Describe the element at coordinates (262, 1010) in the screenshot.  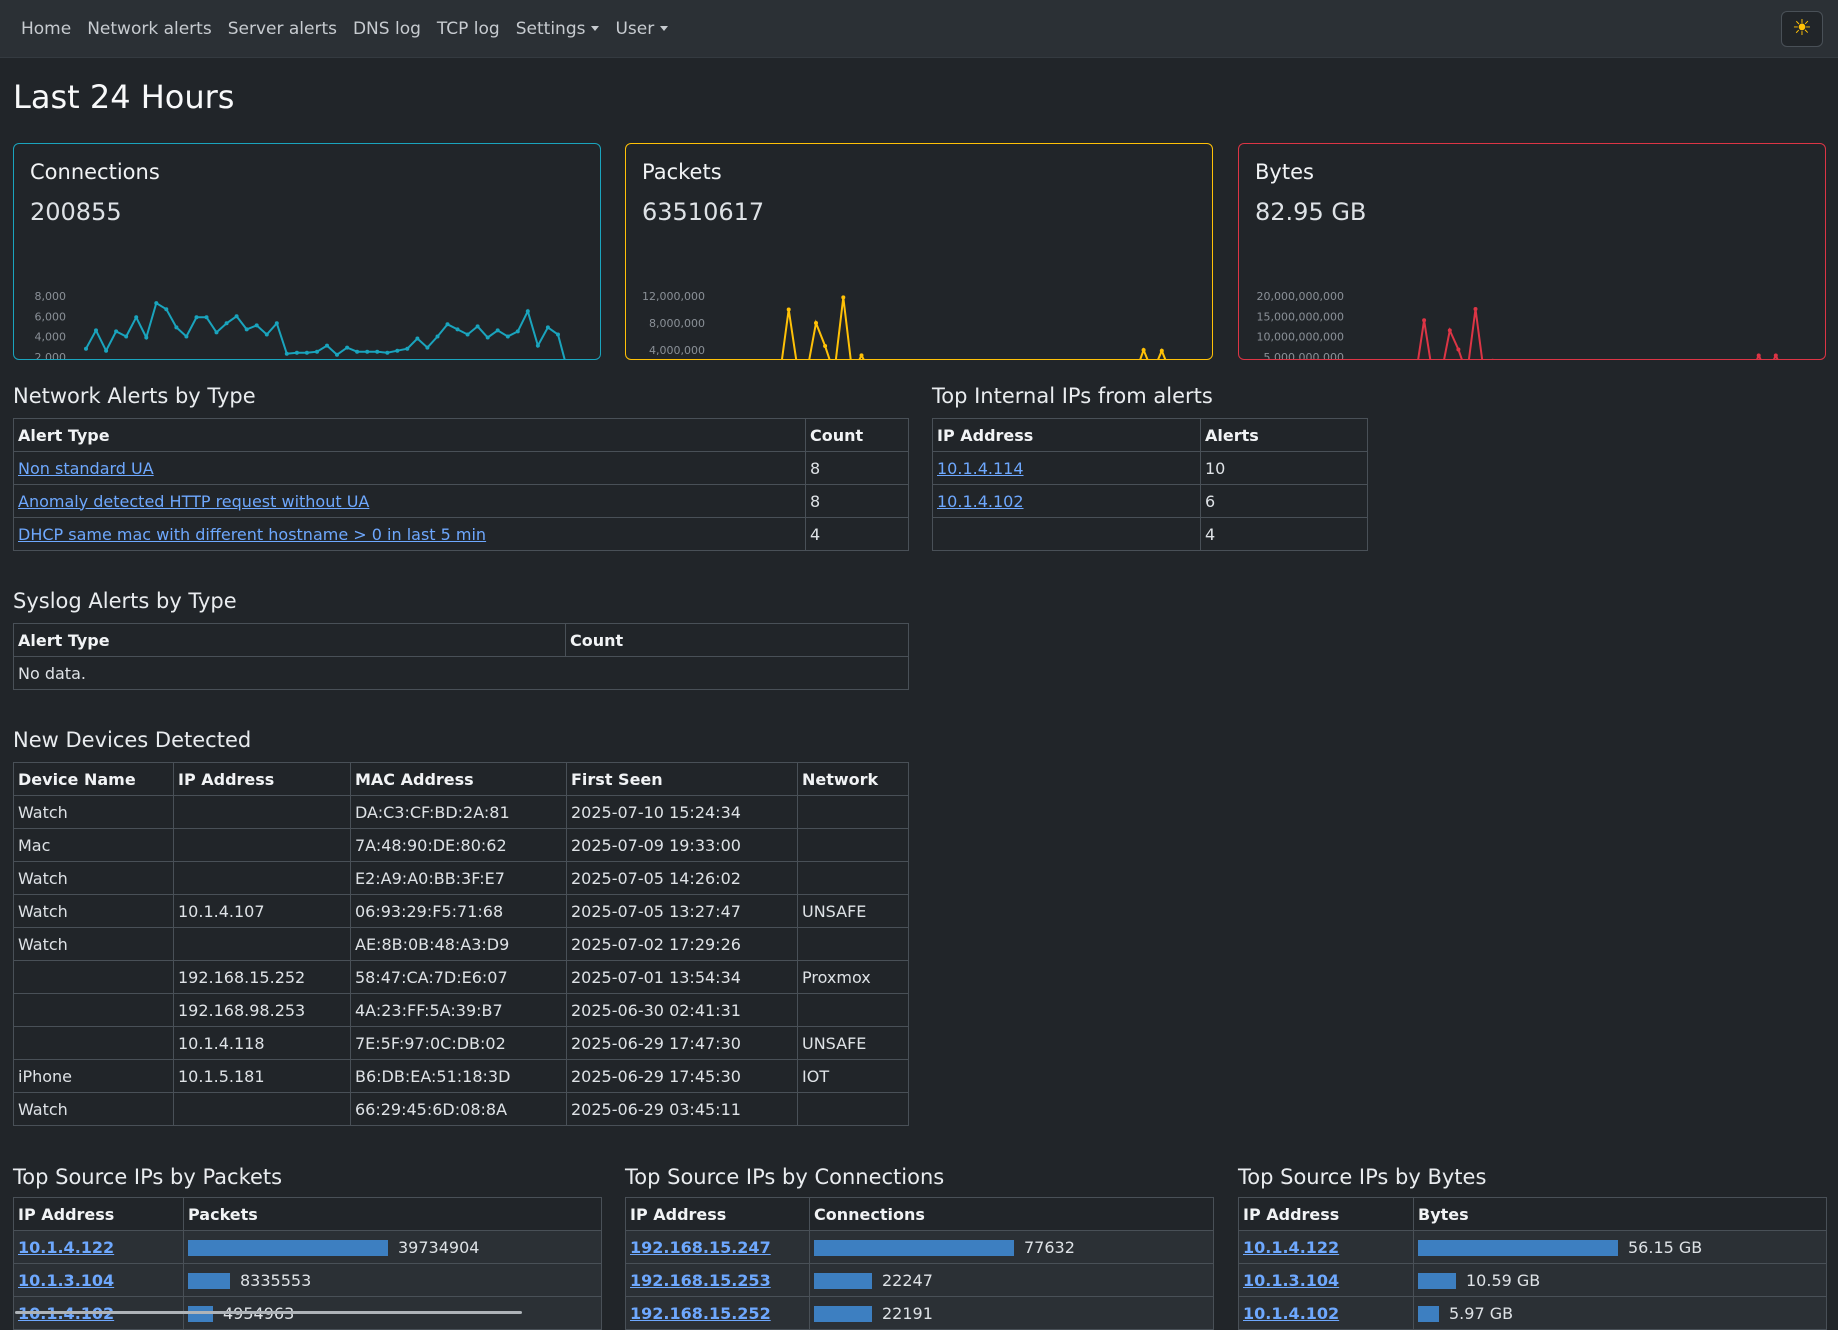
I see `device-ip: 192.168.98.253` at that location.